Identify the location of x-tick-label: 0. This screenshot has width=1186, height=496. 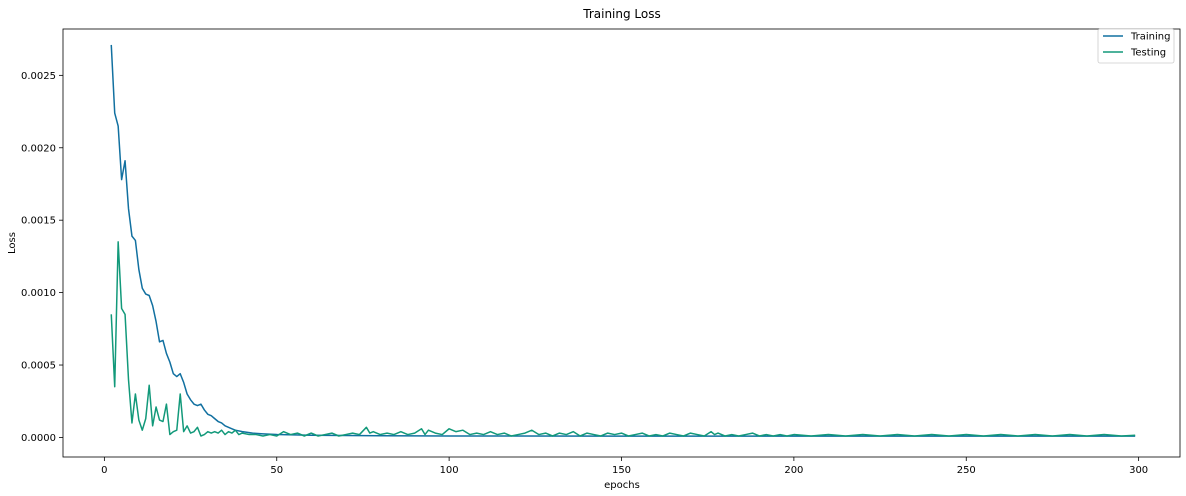
(104, 470).